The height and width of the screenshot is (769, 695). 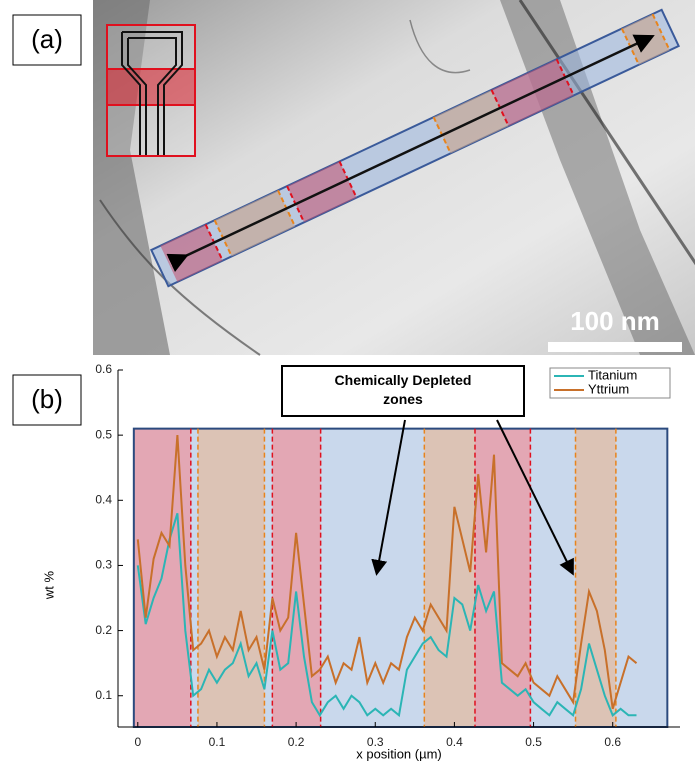 What do you see at coordinates (217, 742) in the screenshot?
I see `x-tick-label: 0.1` at bounding box center [217, 742].